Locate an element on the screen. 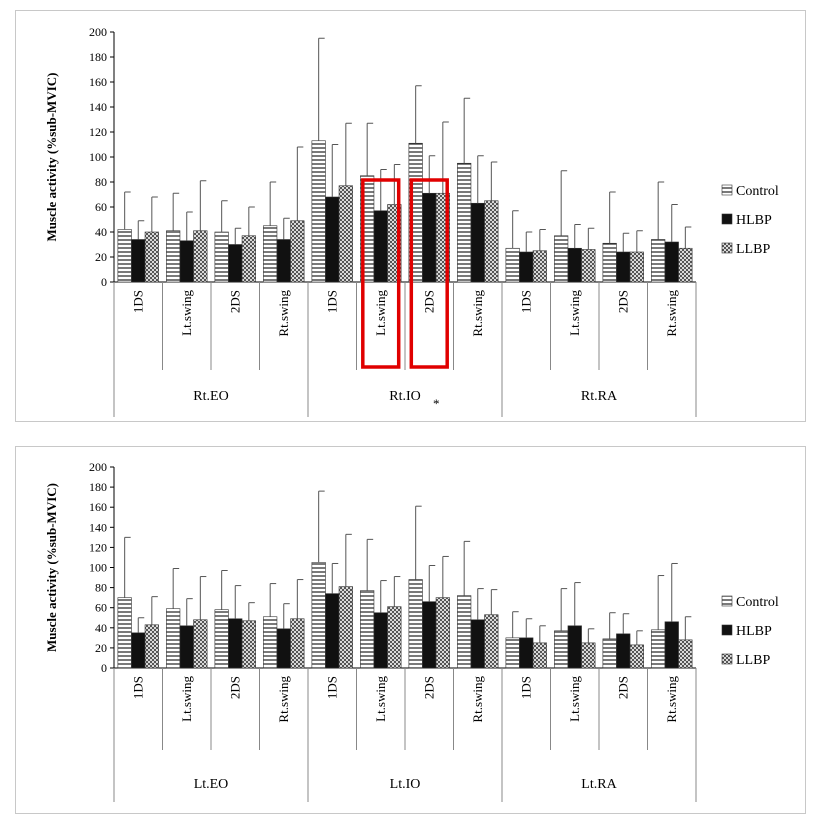  highlight-box-rt-io-lt-swing is located at coordinates (381, 273).